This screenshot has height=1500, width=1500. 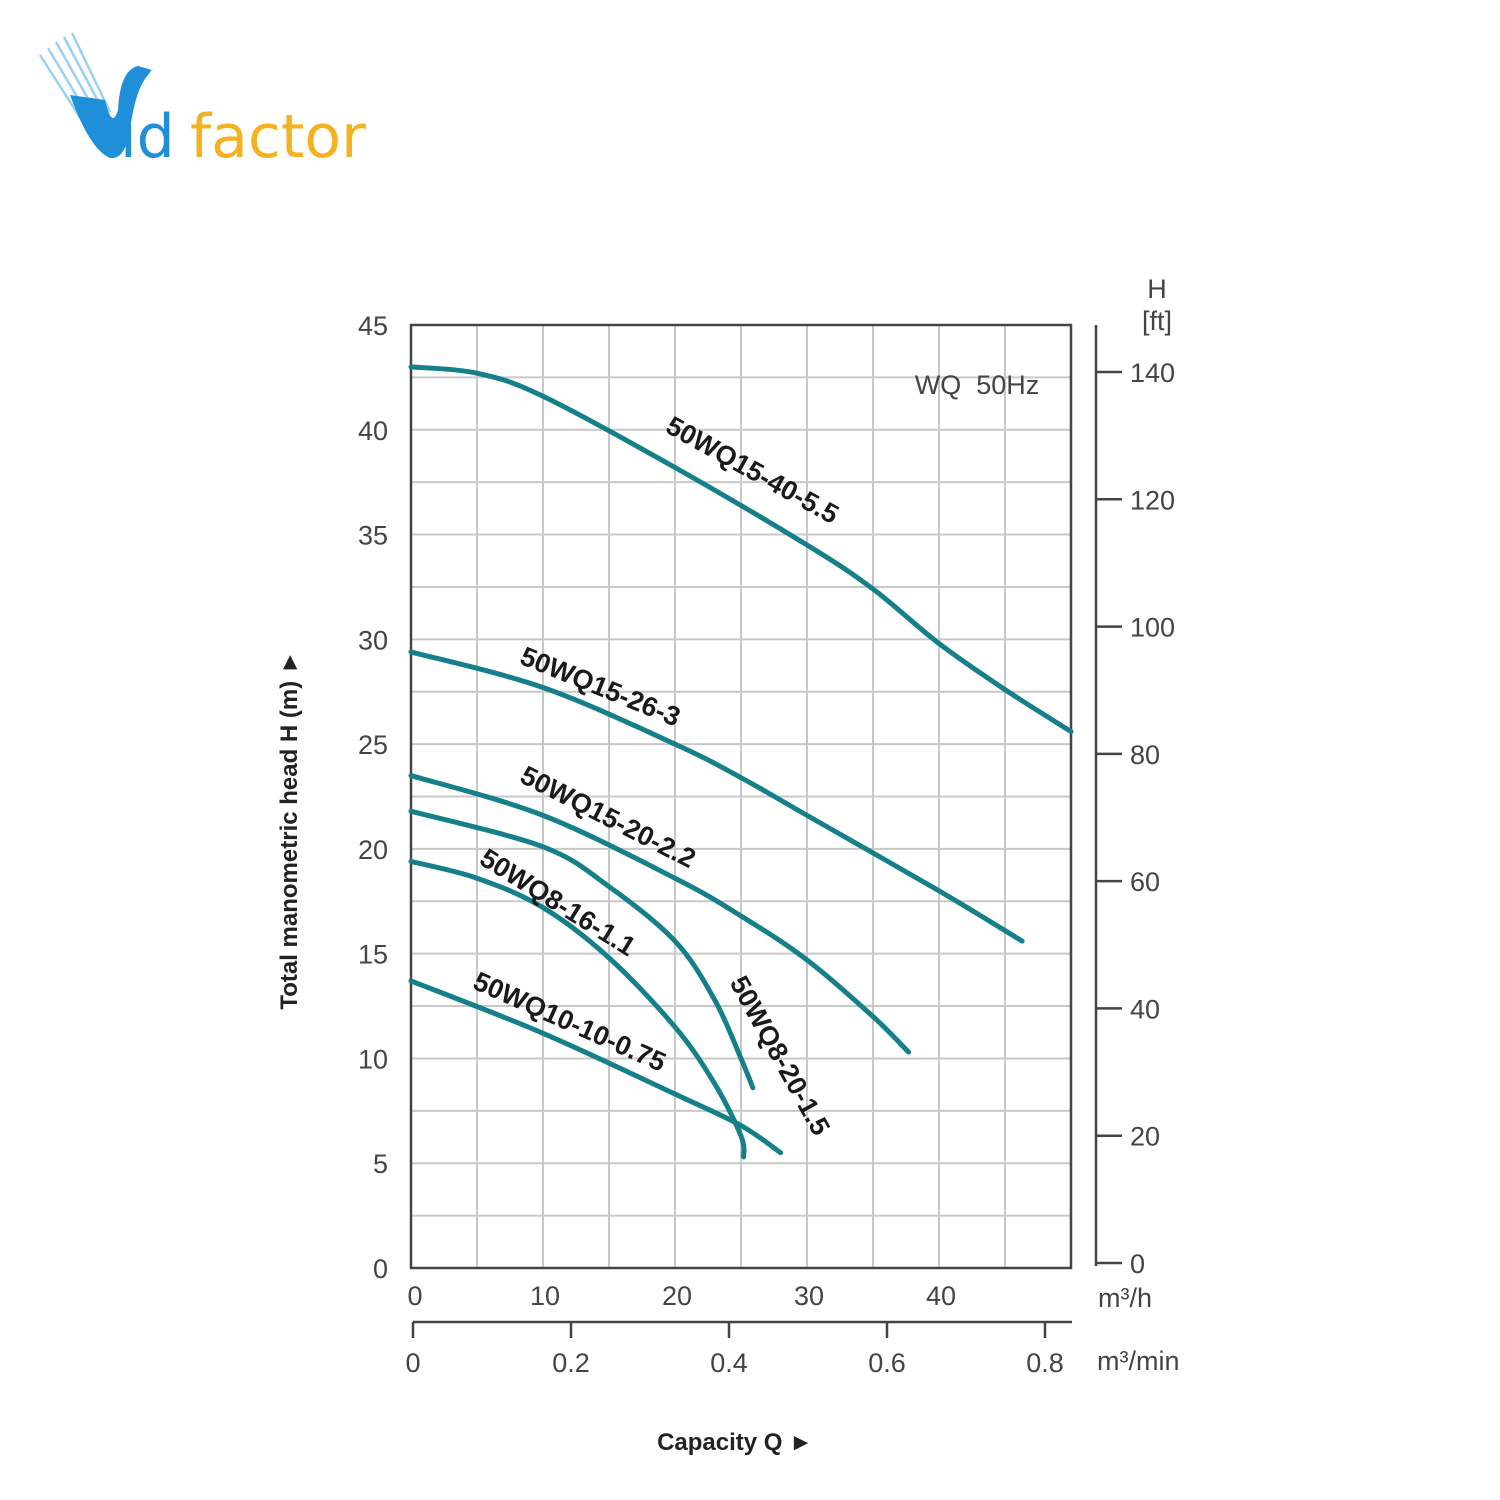 I want to click on y-axis-ticks: 0 5 10 15 20 25 30 35 40 45, so click(x=373, y=797).